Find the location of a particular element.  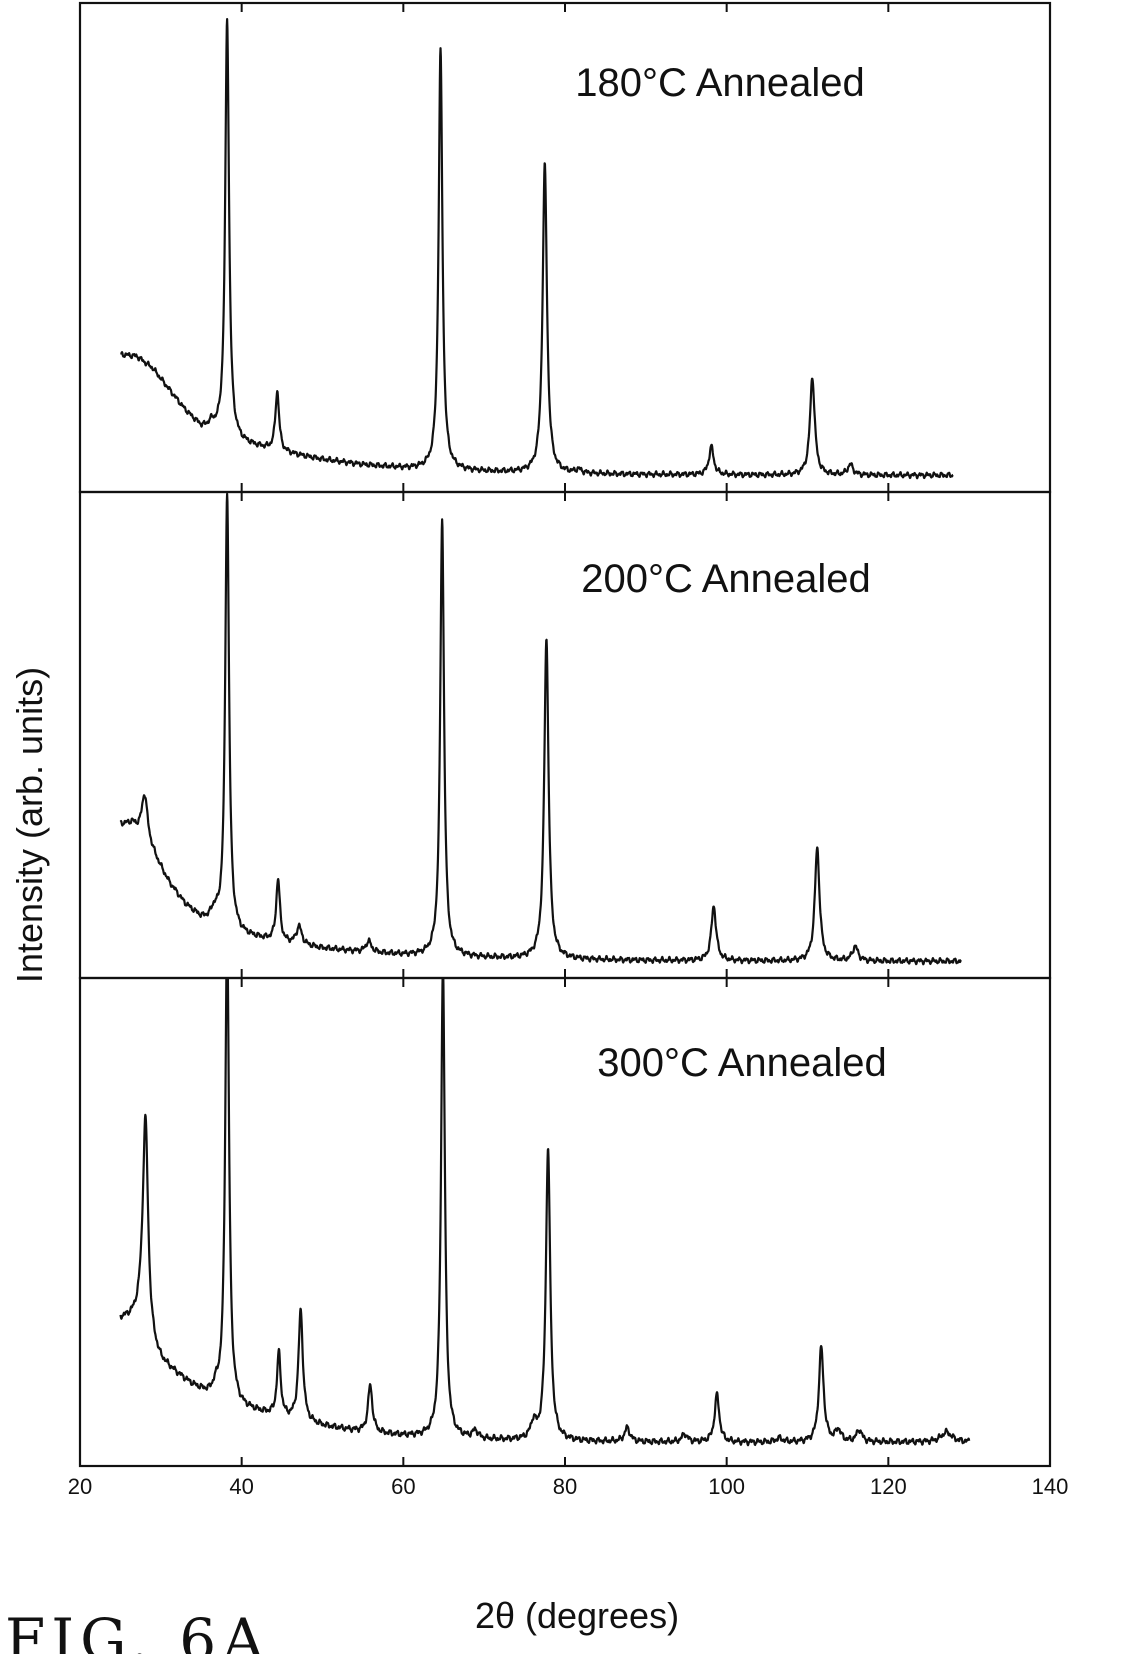

x-tick-label: 100 is located at coordinates (726, 1486).